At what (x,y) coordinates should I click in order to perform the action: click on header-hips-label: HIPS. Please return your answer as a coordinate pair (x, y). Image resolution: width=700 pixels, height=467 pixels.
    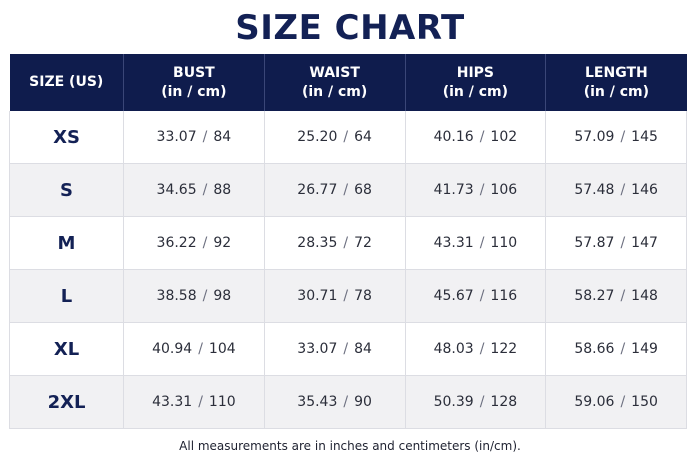
    Looking at the image, I should click on (475, 72).